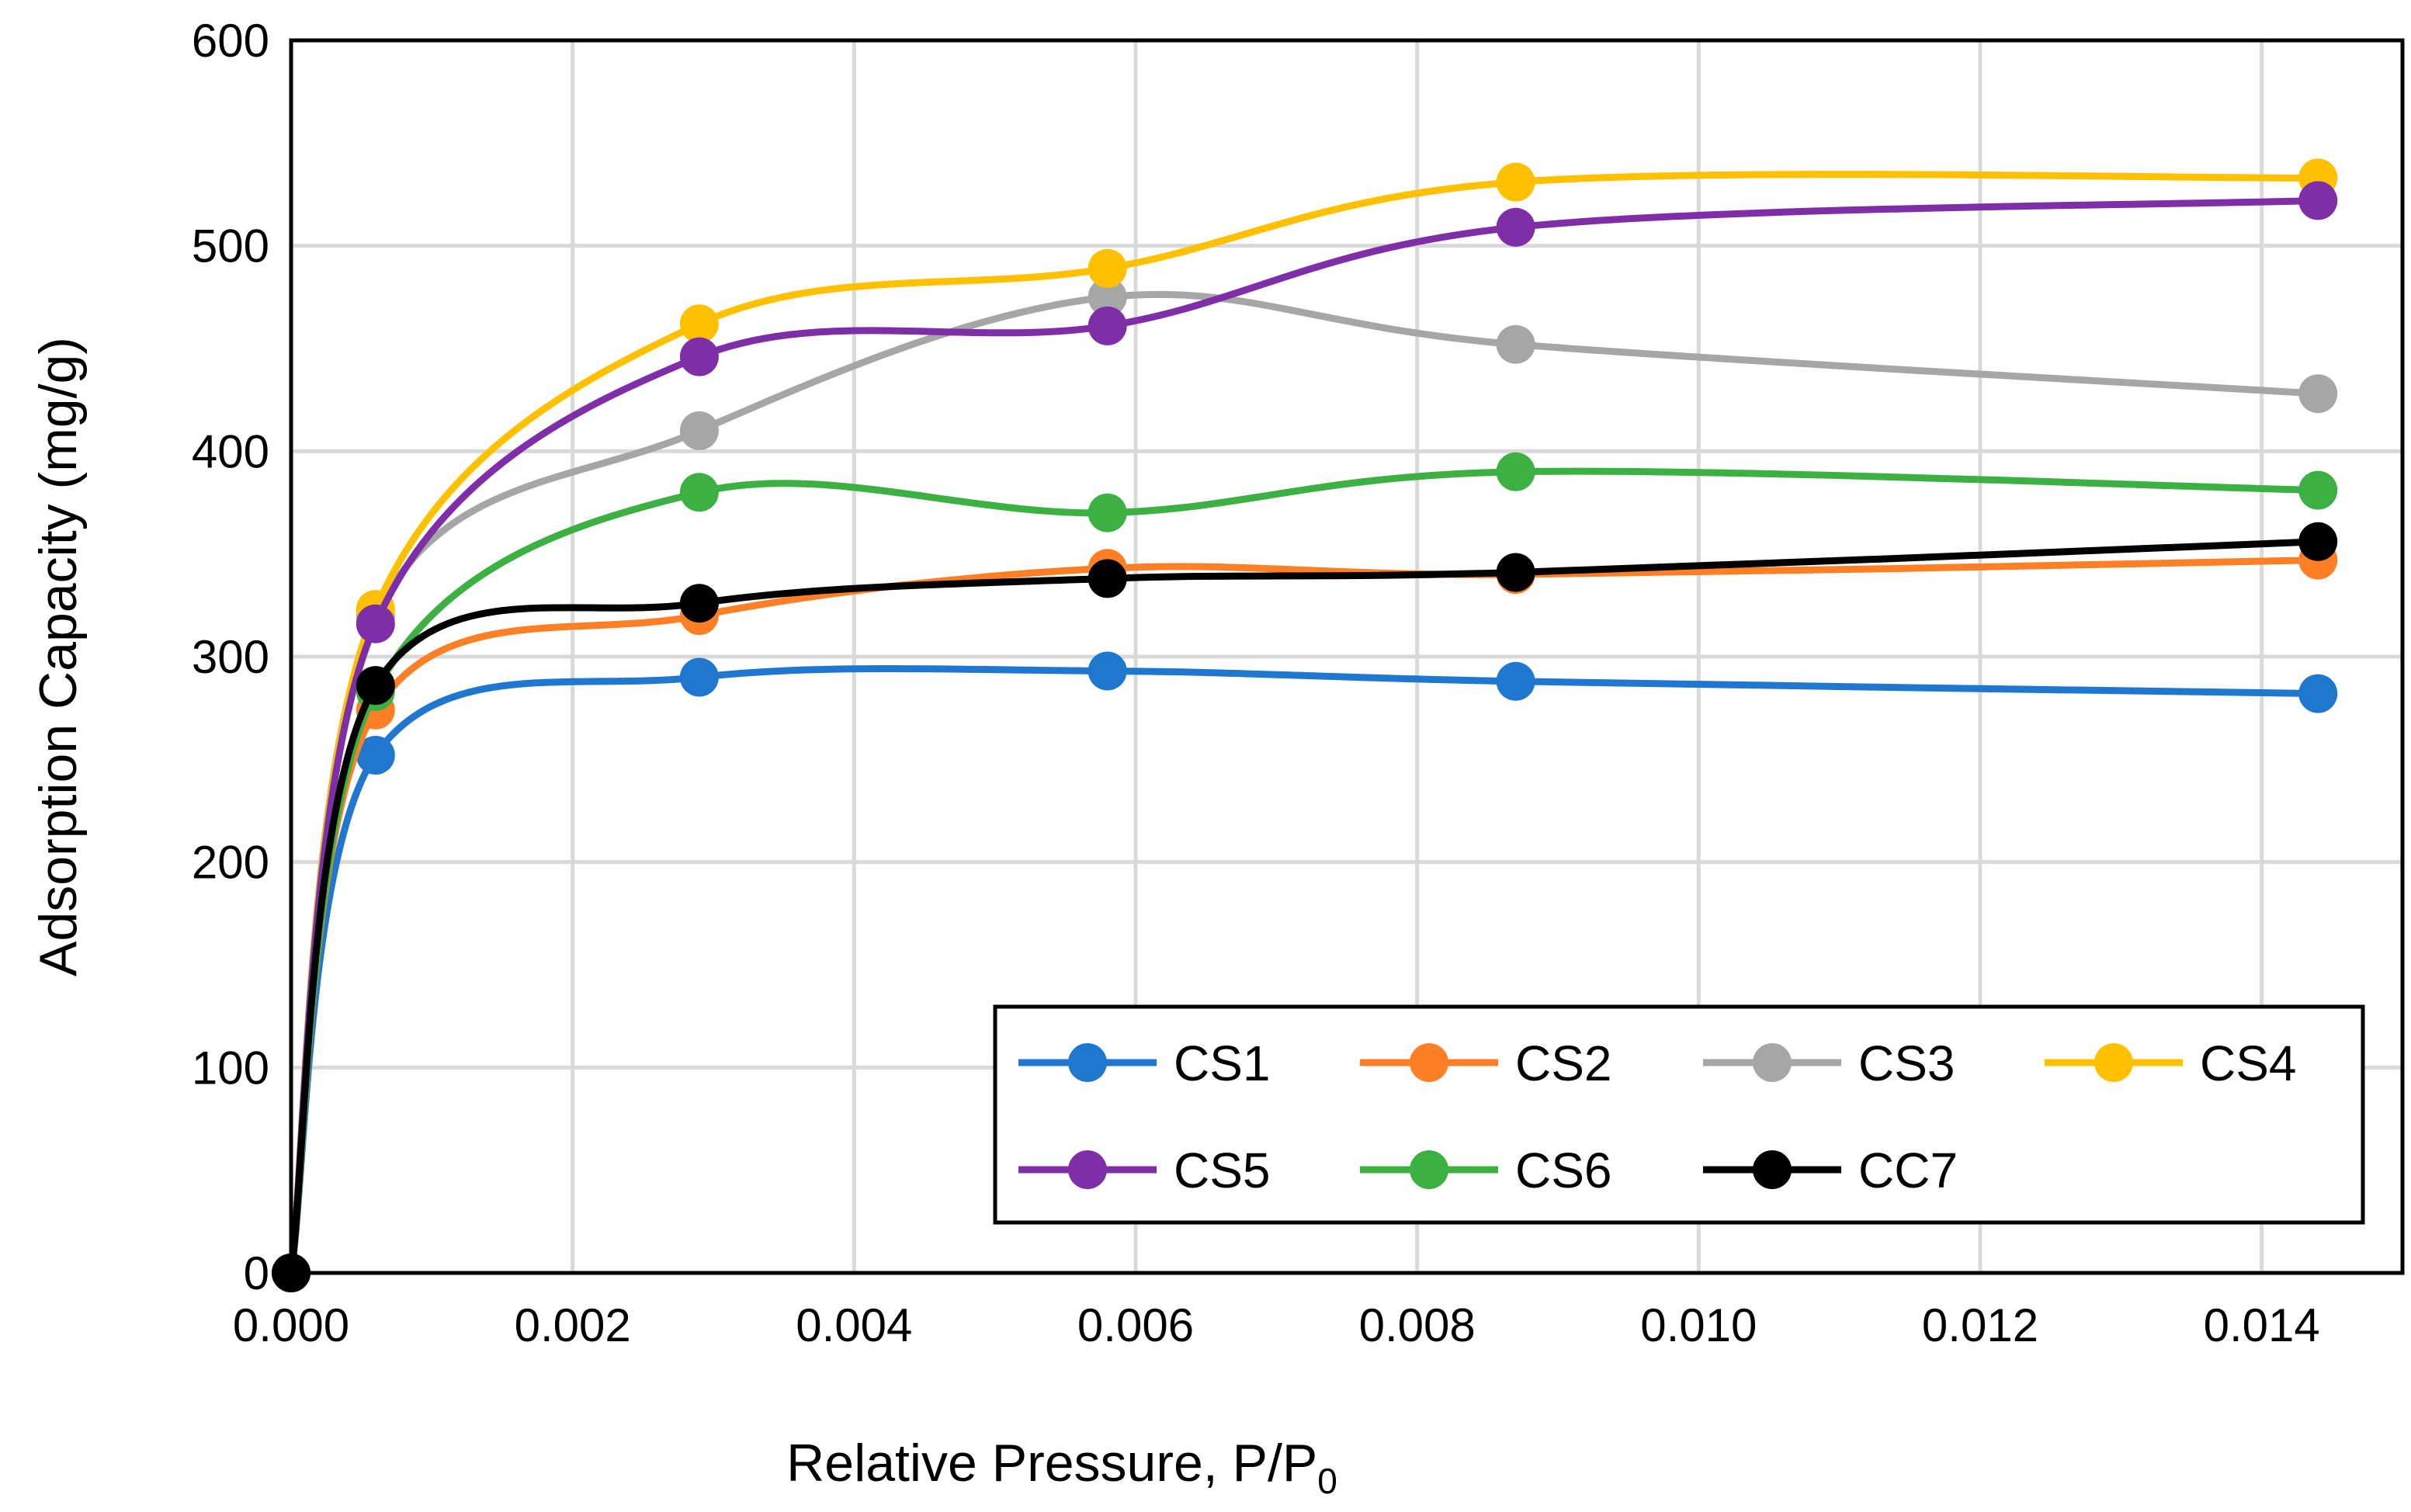  Describe the element at coordinates (230, 1068) in the screenshot. I see `y-tick-label: 100` at that location.